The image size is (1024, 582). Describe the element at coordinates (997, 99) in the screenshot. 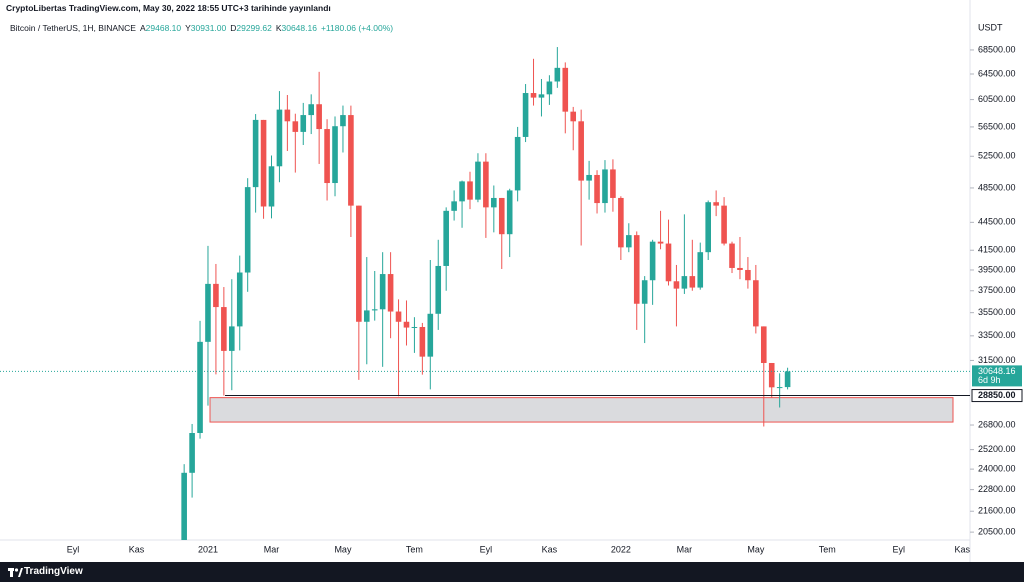

I see `y-tick-label: 60500.00` at that location.